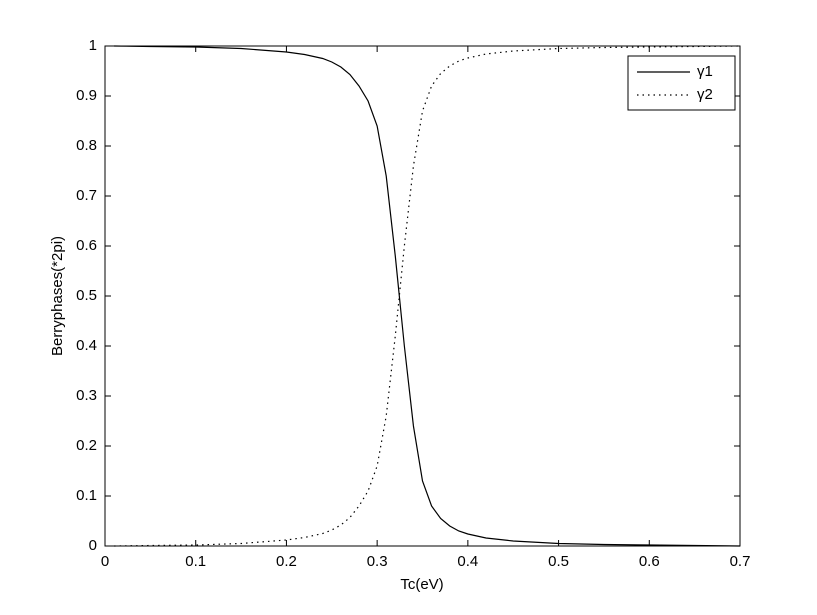 Image resolution: width=817 pixels, height=615 pixels. I want to click on y-tick-label: 0, so click(93, 545).